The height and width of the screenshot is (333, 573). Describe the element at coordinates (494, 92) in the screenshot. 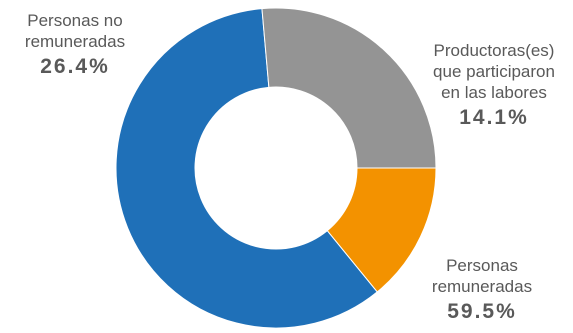

I see `slice-label-line: en las labores` at that location.